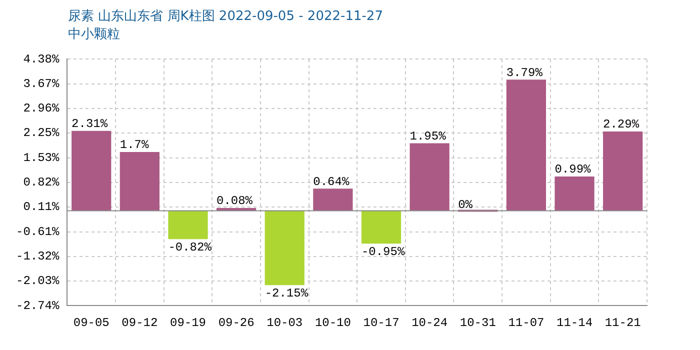  Describe the element at coordinates (525, 73) in the screenshot. I see `data-label: 3.79%` at that location.